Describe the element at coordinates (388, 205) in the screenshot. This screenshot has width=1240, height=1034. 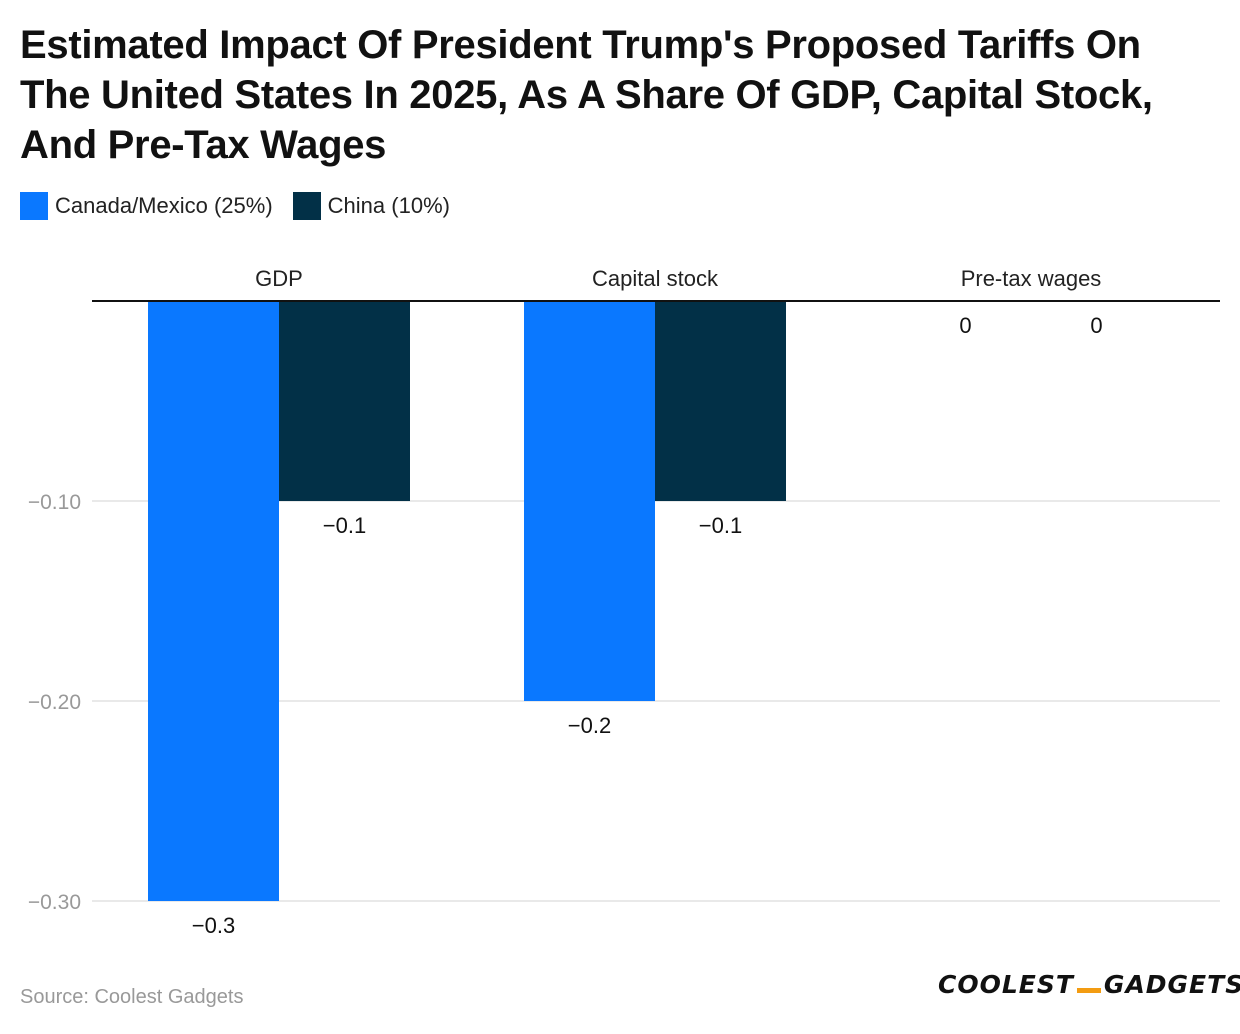
I see `legend-label-china: China (10%)` at that location.